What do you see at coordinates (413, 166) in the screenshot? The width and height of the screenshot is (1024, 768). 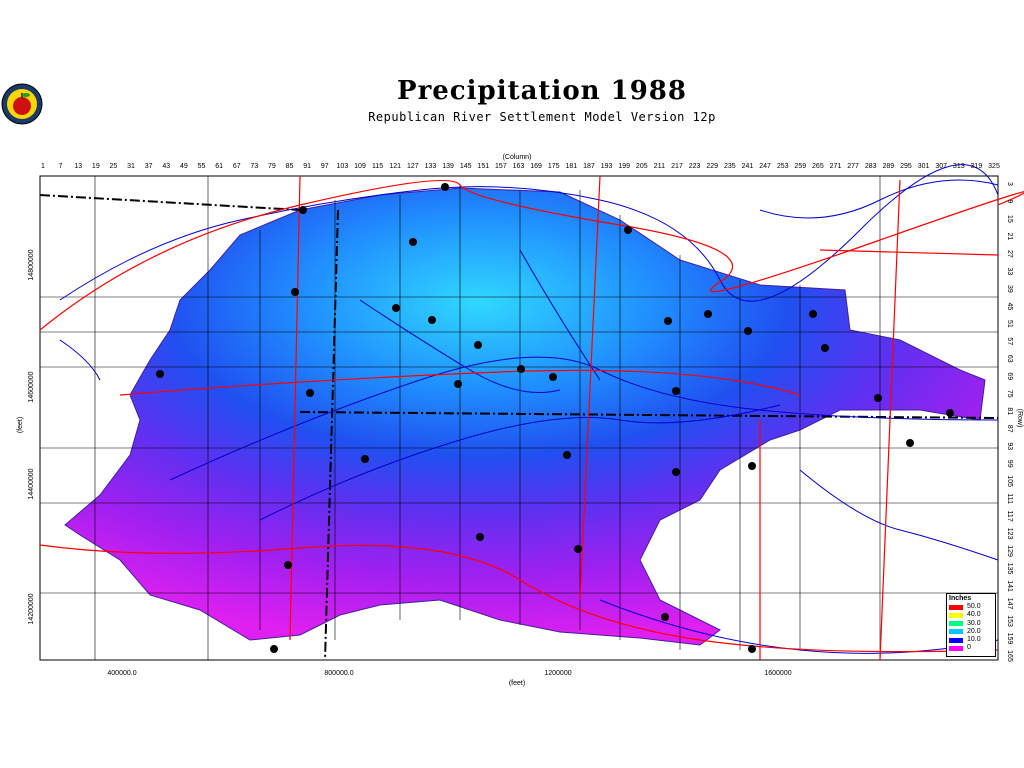 I see `column-tick-label: 127` at bounding box center [413, 166].